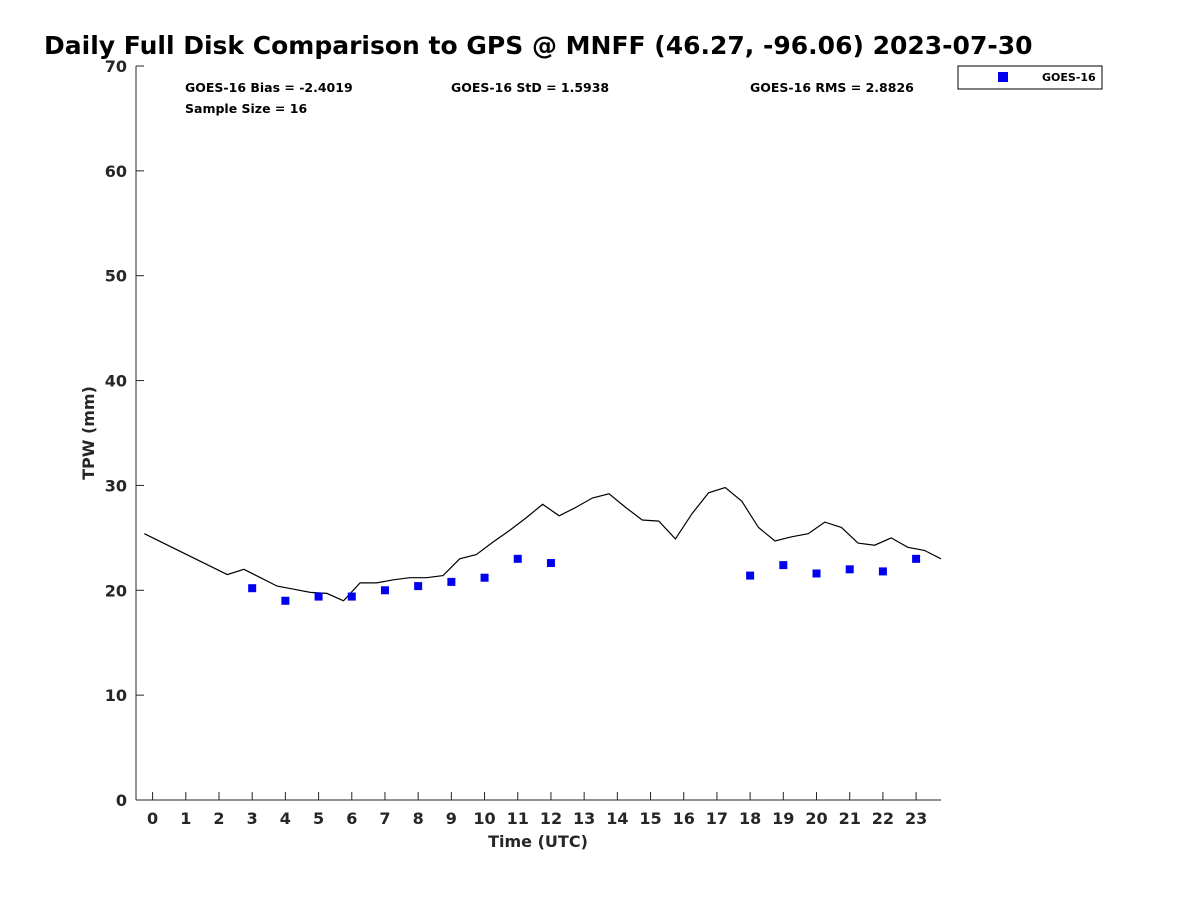  Describe the element at coordinates (684, 818) in the screenshot. I see `x-tick-label: 16` at that location.